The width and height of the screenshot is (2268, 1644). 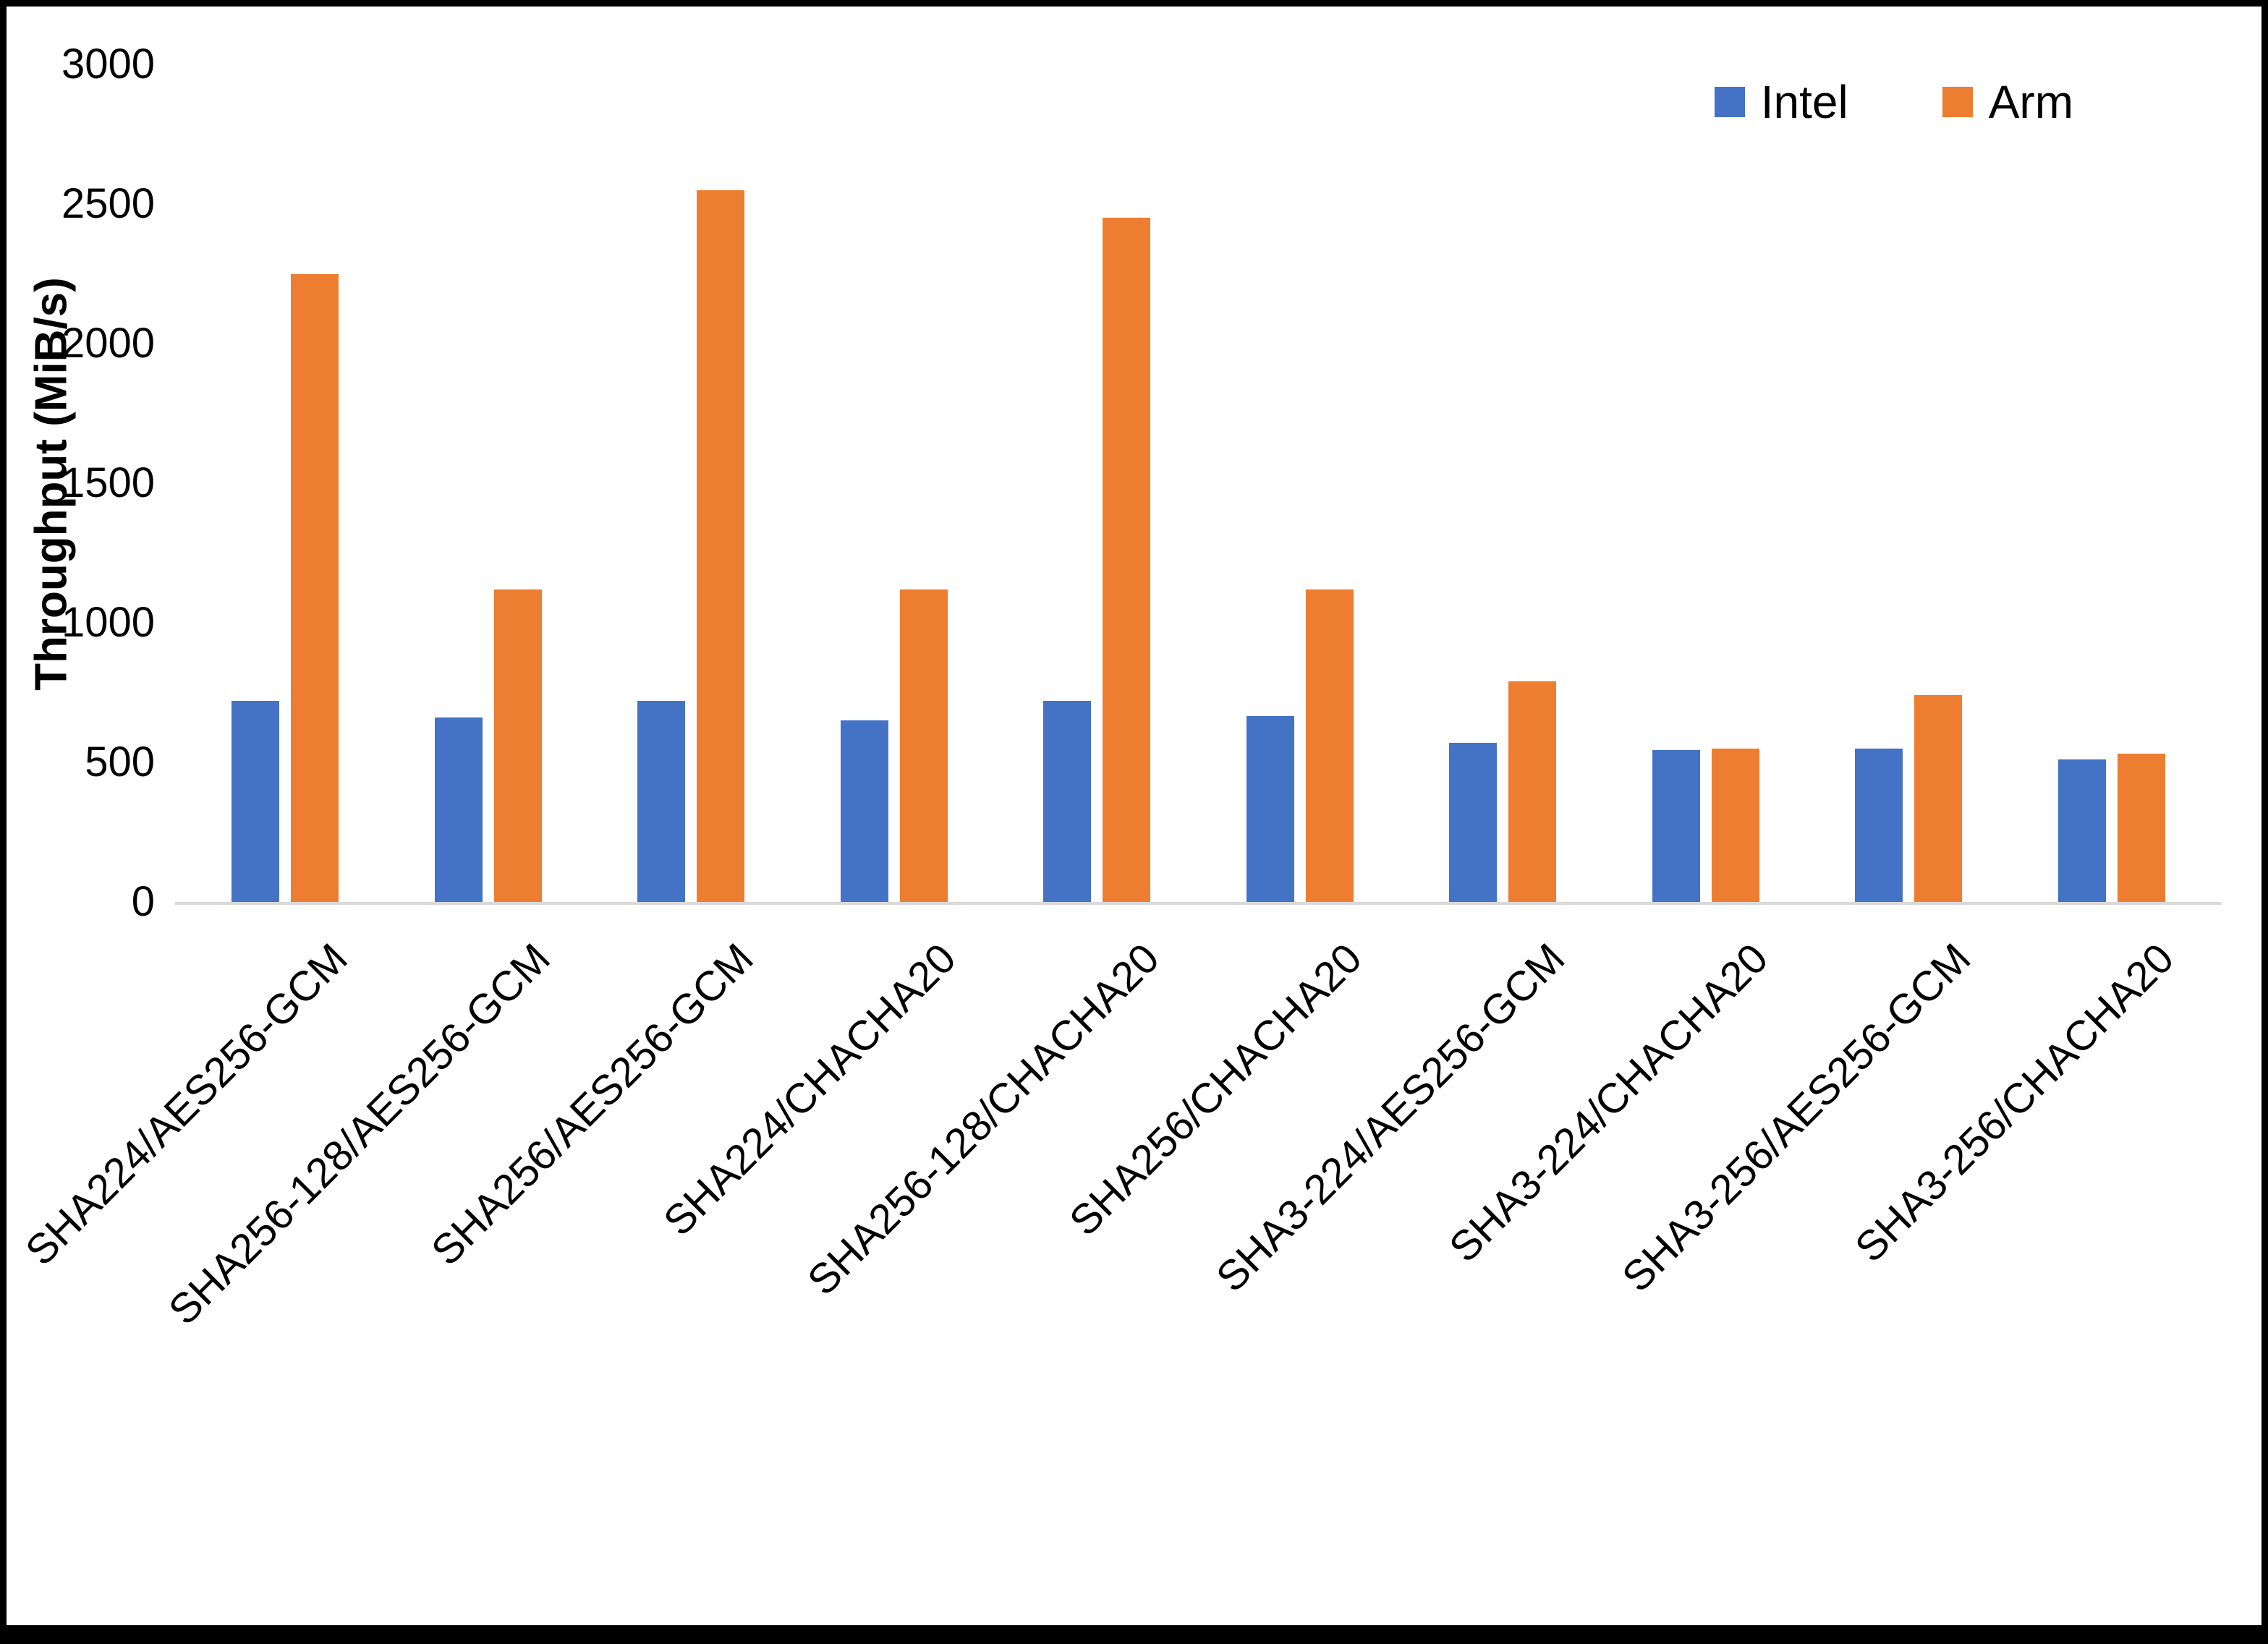 What do you see at coordinates (108, 482) in the screenshot?
I see `y-axis-tick-label: 1500` at bounding box center [108, 482].